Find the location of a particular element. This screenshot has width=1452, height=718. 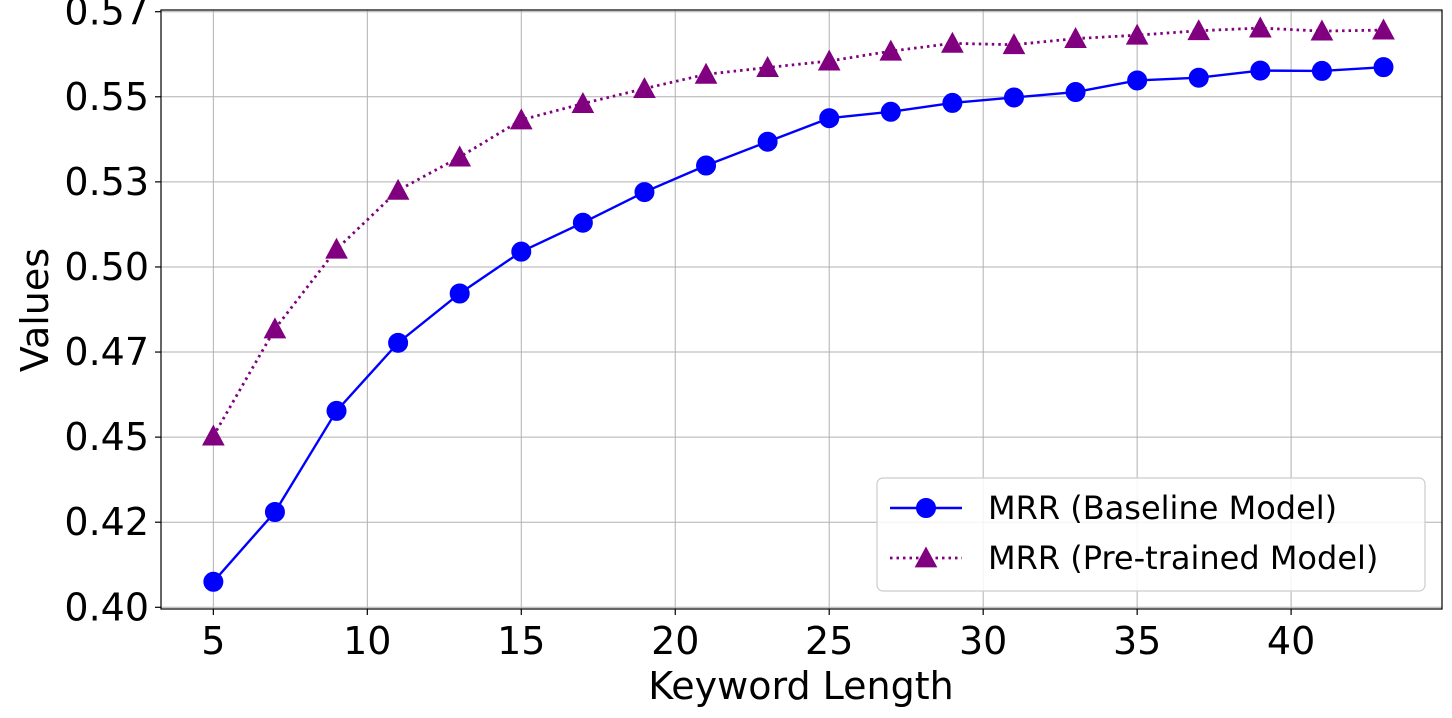

y-axis-label: Values is located at coordinates (35, 310).